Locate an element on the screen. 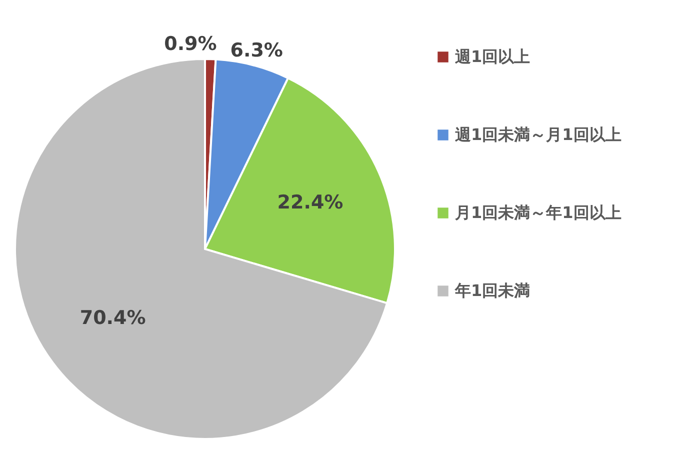 The height and width of the screenshot is (455, 700). data-label: 6.3% is located at coordinates (256, 51).